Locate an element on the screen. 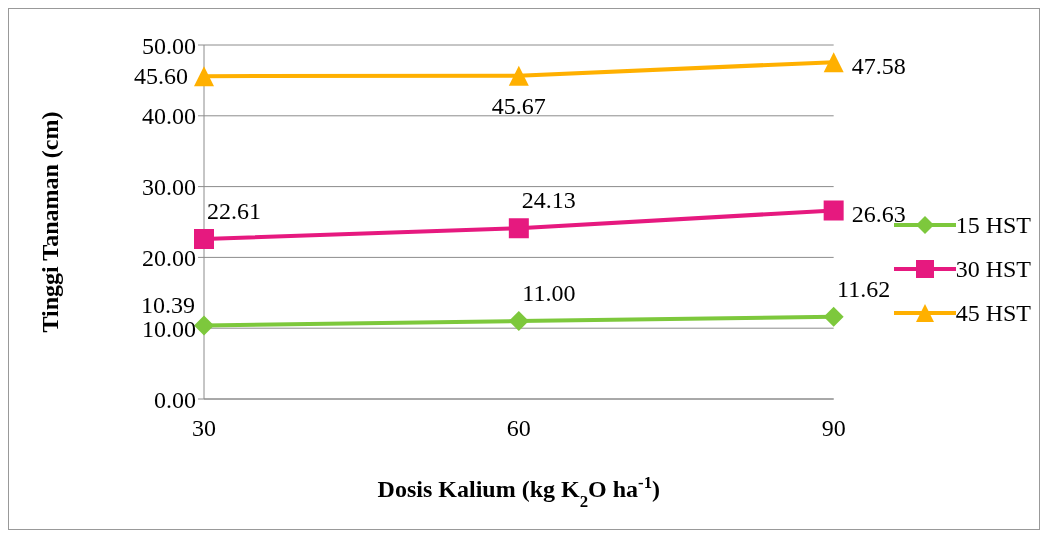 The image size is (1051, 535). data-label: 11.62 is located at coordinates (864, 288).